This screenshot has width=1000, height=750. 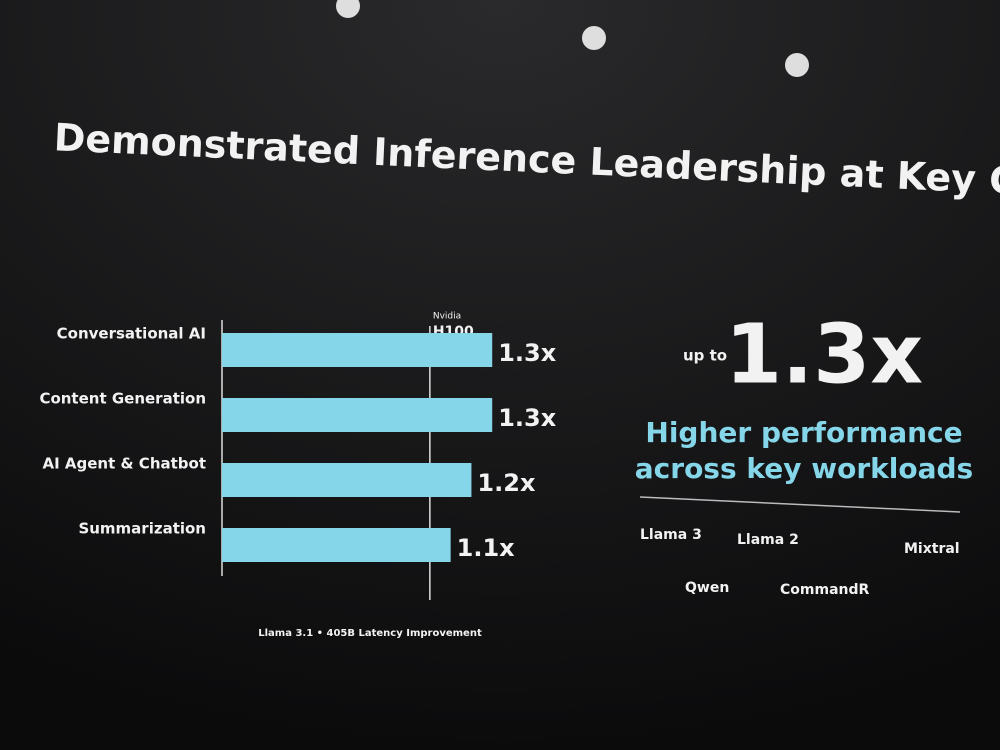 What do you see at coordinates (803, 432) in the screenshot?
I see `callout-line: Higher performance` at bounding box center [803, 432].